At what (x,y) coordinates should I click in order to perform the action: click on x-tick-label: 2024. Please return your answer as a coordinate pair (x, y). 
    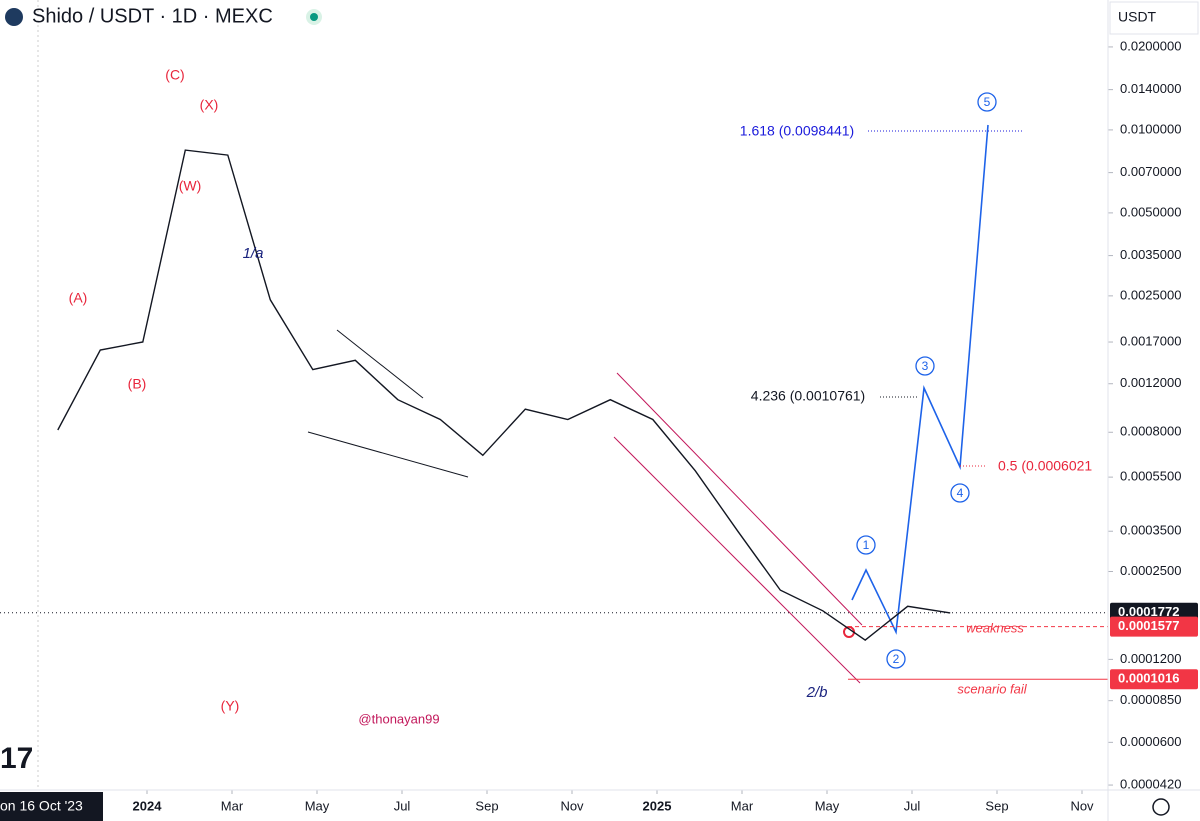
    Looking at the image, I should click on (148, 805).